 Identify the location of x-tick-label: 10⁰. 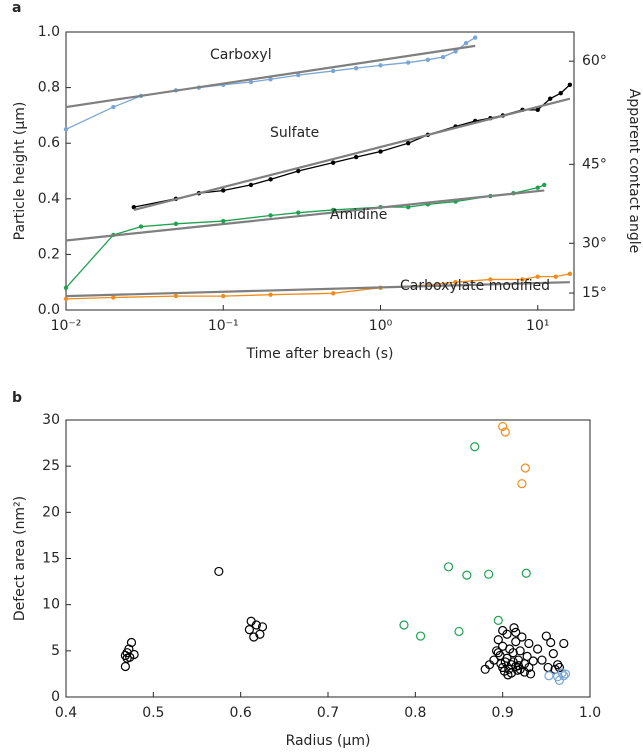
(381, 326).